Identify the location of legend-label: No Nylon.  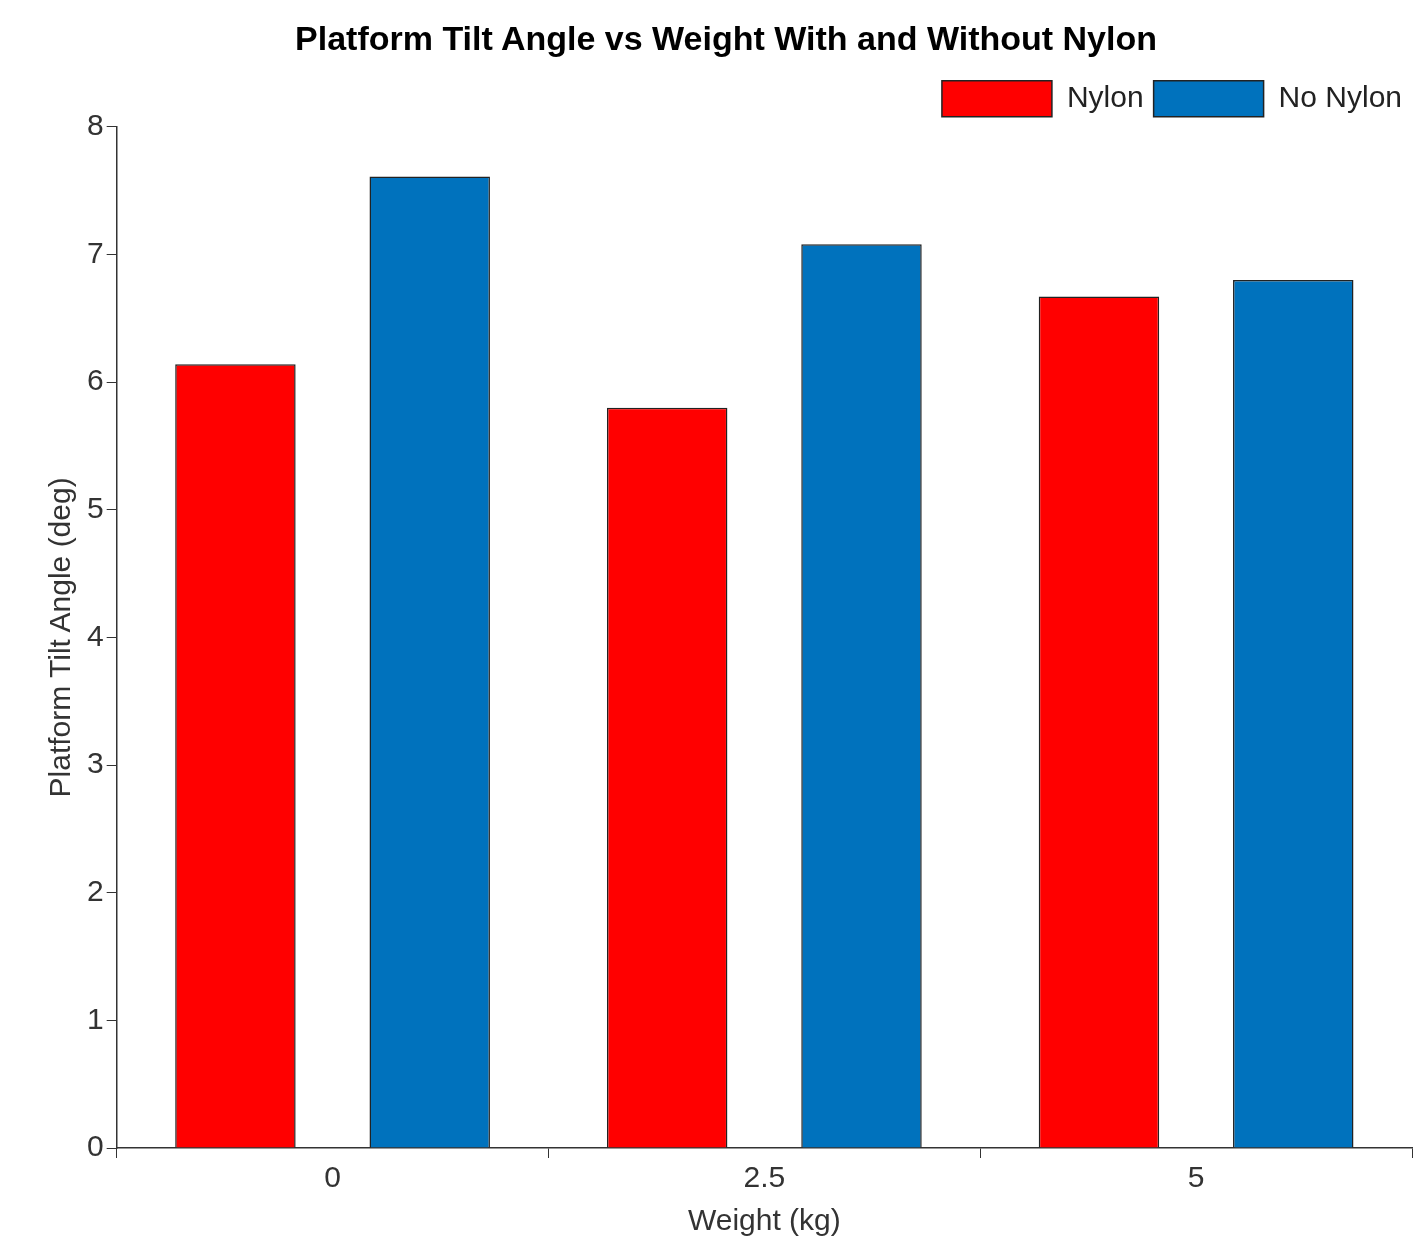
(1340, 97).